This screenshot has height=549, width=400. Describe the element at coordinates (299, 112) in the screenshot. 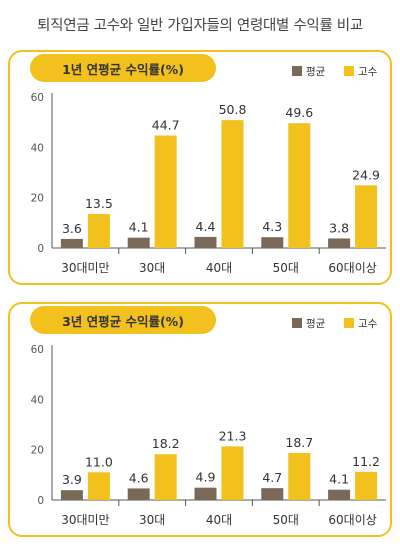

I see `data-label-expert: 49.6` at that location.